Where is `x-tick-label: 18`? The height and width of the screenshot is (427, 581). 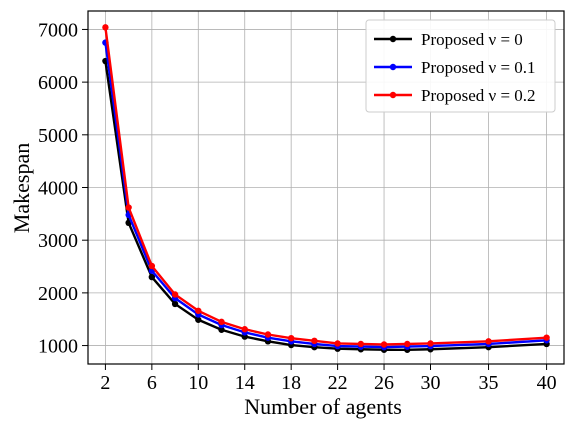 x-tick-label: 18 is located at coordinates (291, 383).